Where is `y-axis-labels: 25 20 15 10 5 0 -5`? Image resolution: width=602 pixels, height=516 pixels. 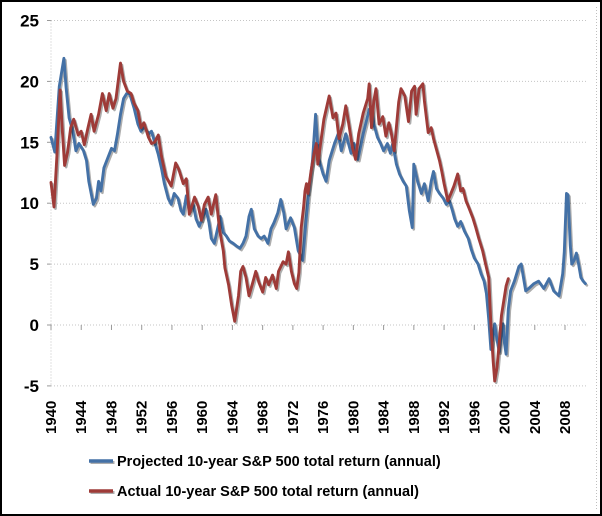 y-axis-labels: 25 20 15 10 5 0 -5 is located at coordinates (29, 204).